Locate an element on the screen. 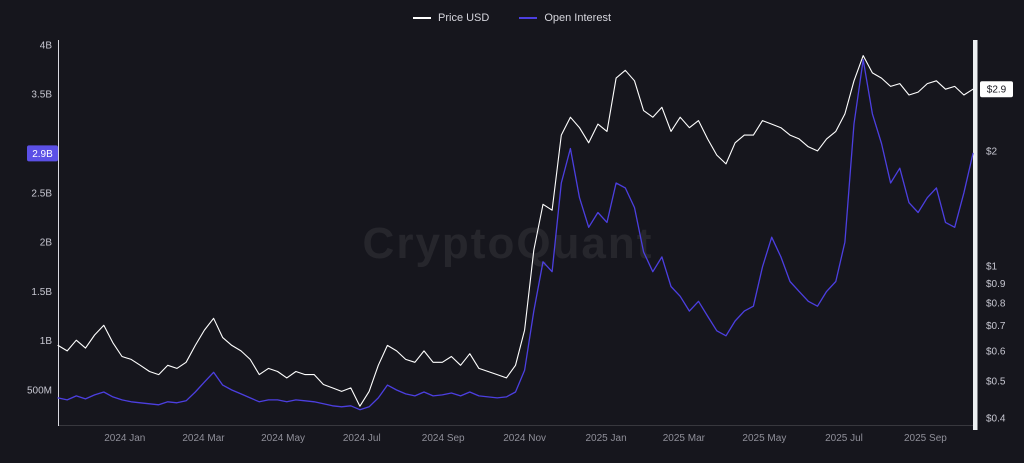 This screenshot has width=1024, height=463. left-axis-tick-label: 4B is located at coordinates (46, 45).